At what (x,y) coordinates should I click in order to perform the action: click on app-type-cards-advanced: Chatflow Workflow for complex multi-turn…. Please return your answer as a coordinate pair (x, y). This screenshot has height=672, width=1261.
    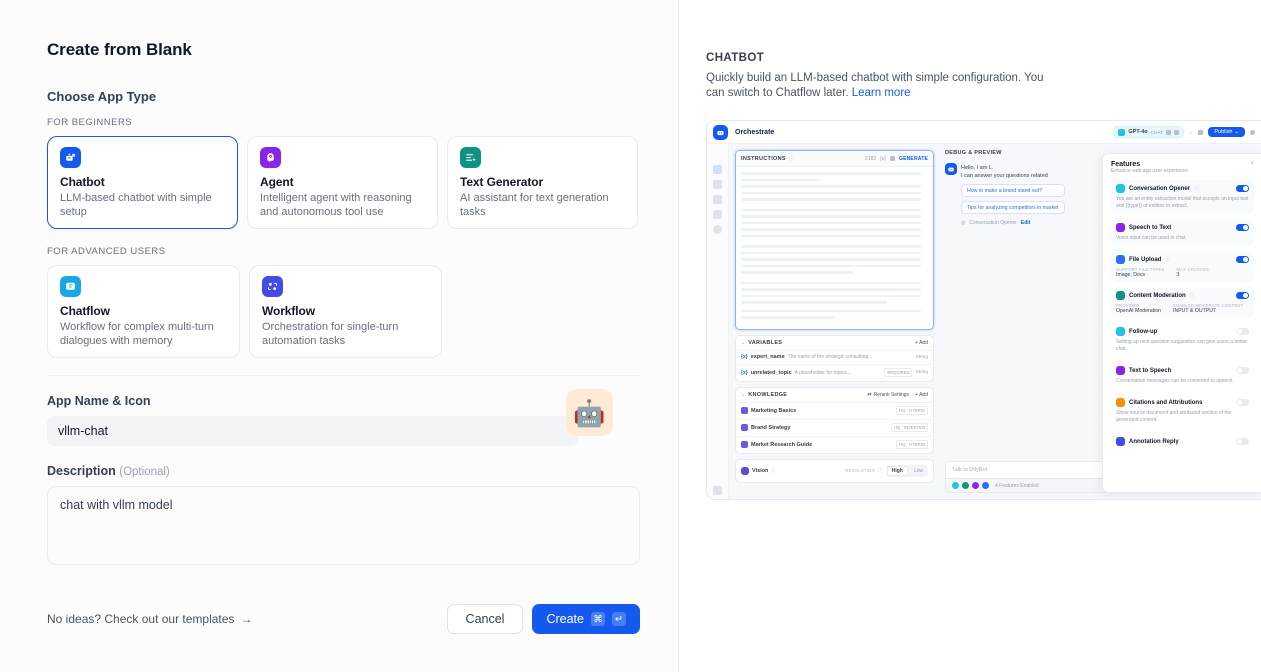
    Looking at the image, I should click on (342, 311).